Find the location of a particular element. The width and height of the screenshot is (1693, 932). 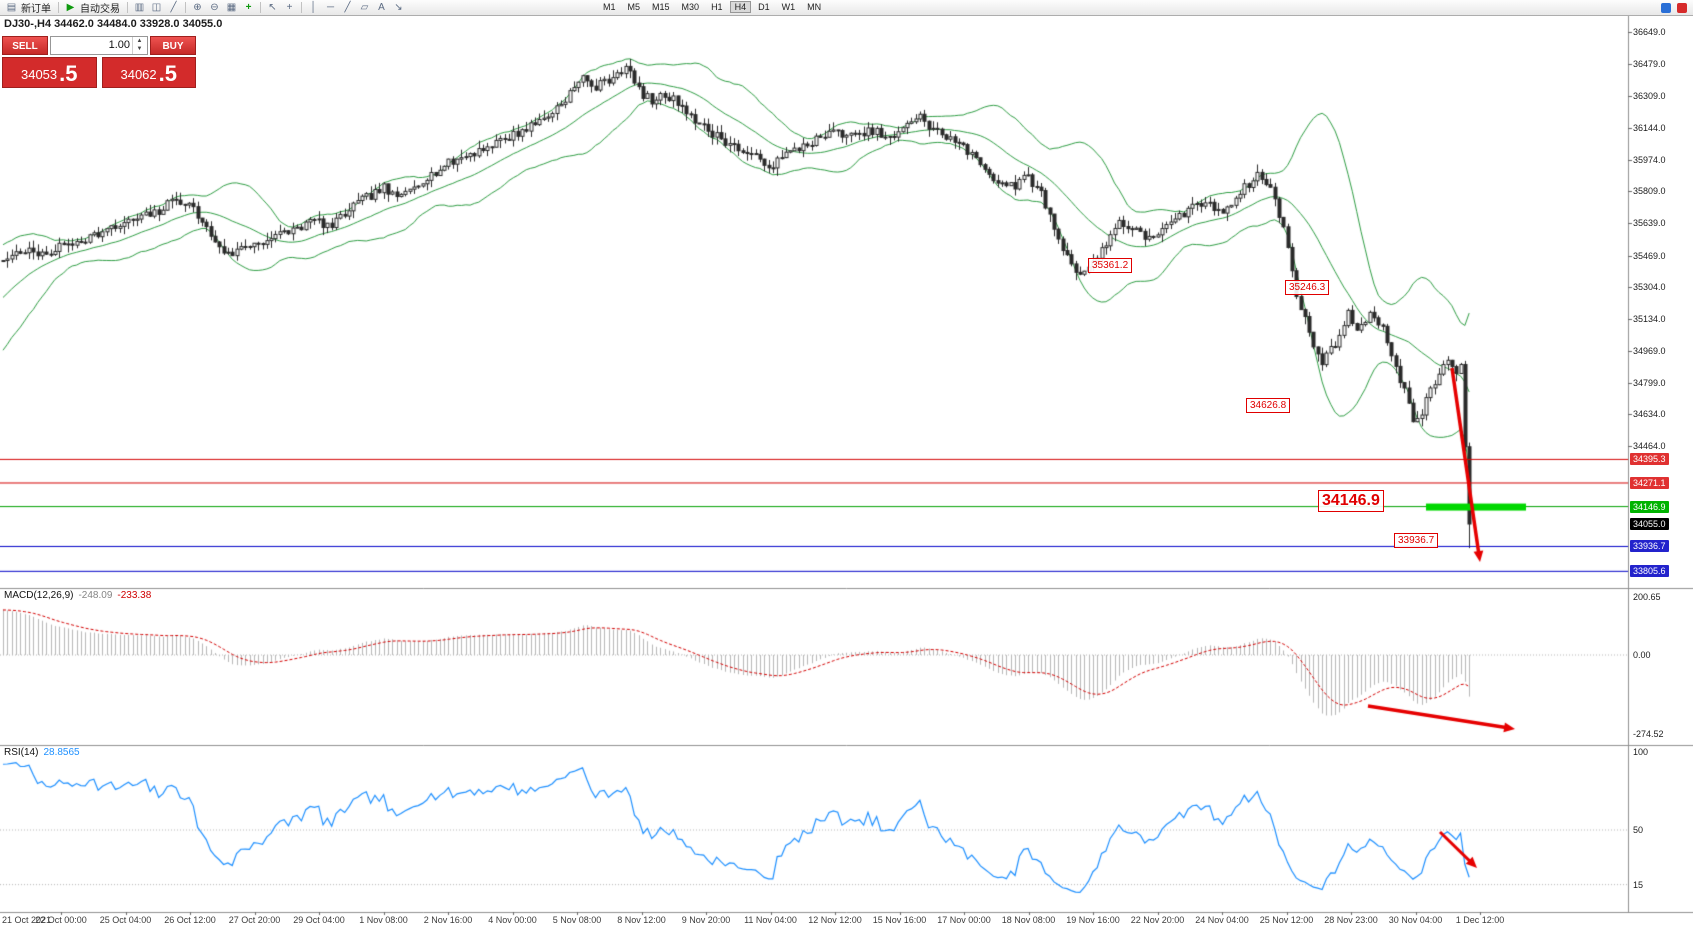

price-annotation-box: 35361.2 is located at coordinates (1110, 265).